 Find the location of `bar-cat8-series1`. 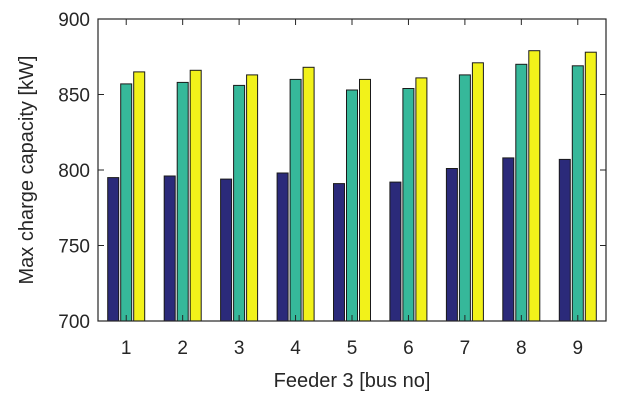

bar-cat8-series1 is located at coordinates (508, 239).